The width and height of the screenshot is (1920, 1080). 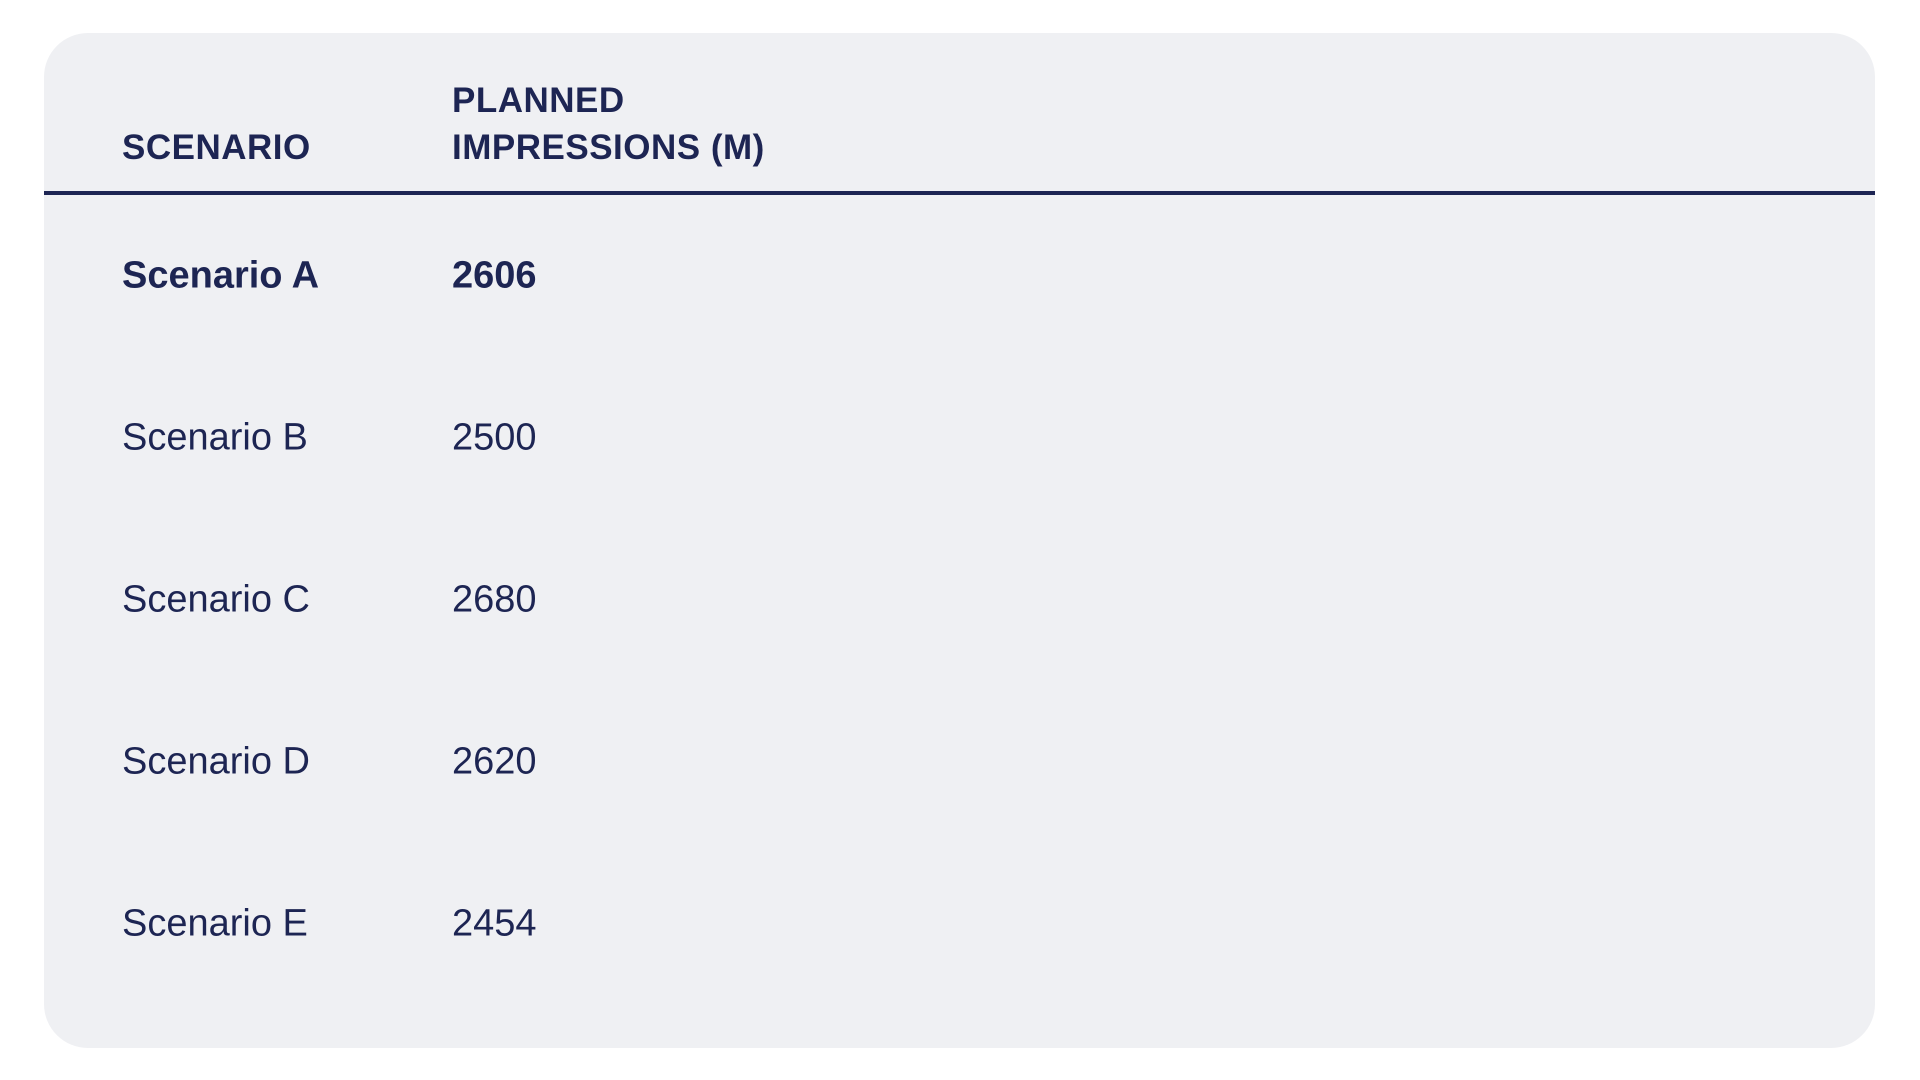 I want to click on column-header-scenario: SCENARIO, so click(x=216, y=147).